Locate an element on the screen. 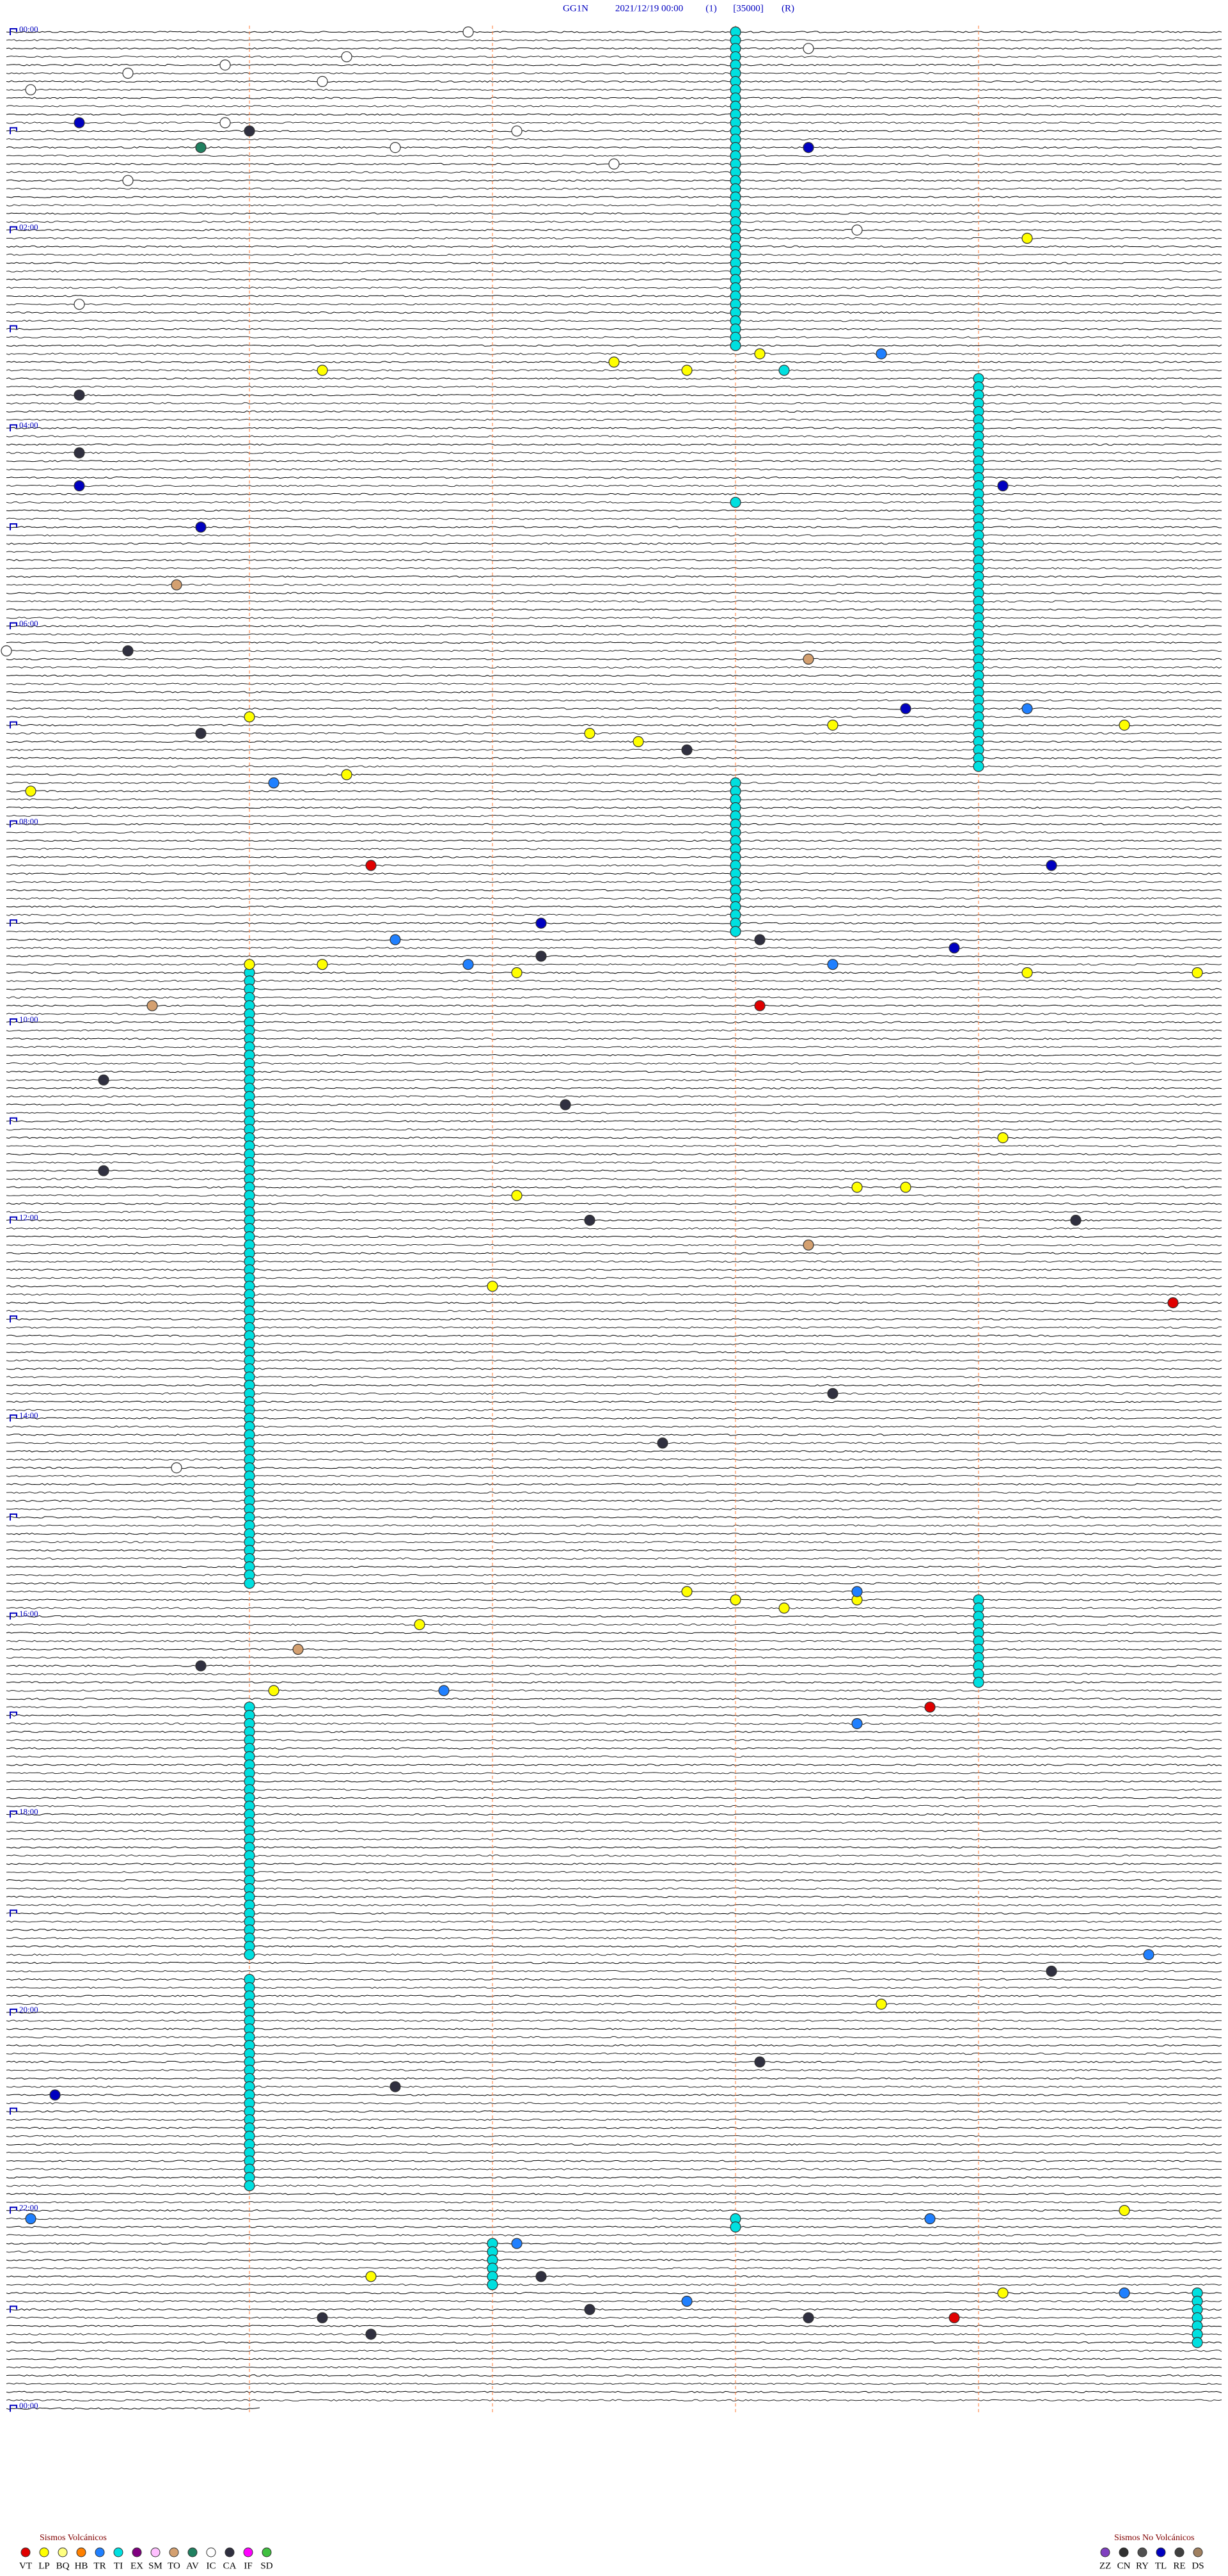 This screenshot has height=2576, width=1228. legend-label: CN is located at coordinates (1124, 2566).